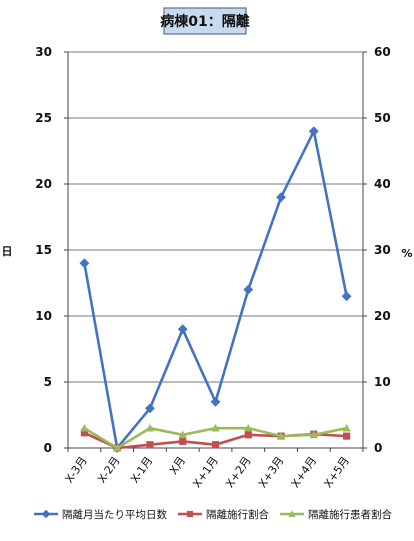 The height and width of the screenshot is (541, 414). I want to click on chart-title-text: 病棟01：隔離, so click(204, 21).